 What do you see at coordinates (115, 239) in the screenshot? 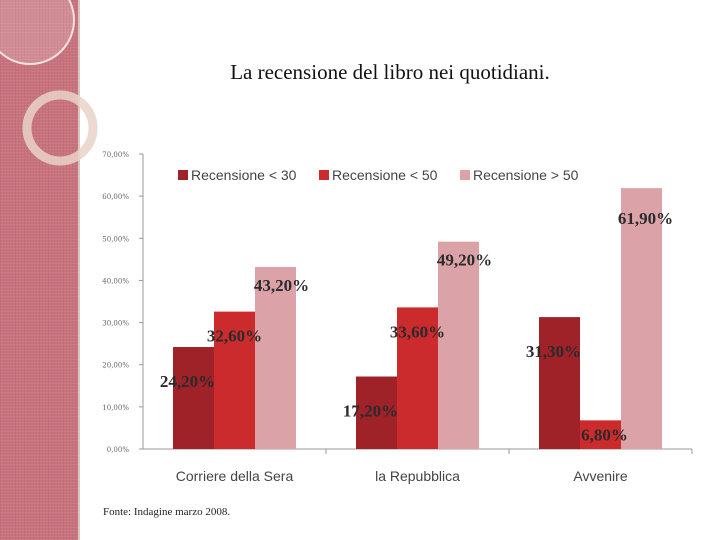
I see `y-tick-label: 50,00%` at bounding box center [115, 239].